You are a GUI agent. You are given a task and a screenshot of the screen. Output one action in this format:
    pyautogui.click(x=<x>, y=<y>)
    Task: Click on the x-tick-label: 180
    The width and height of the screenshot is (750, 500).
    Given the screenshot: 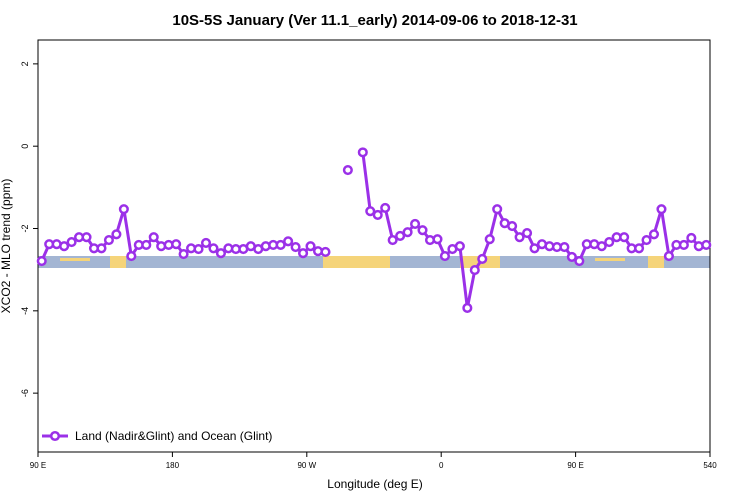 What is the action you would take?
    pyautogui.click(x=173, y=465)
    